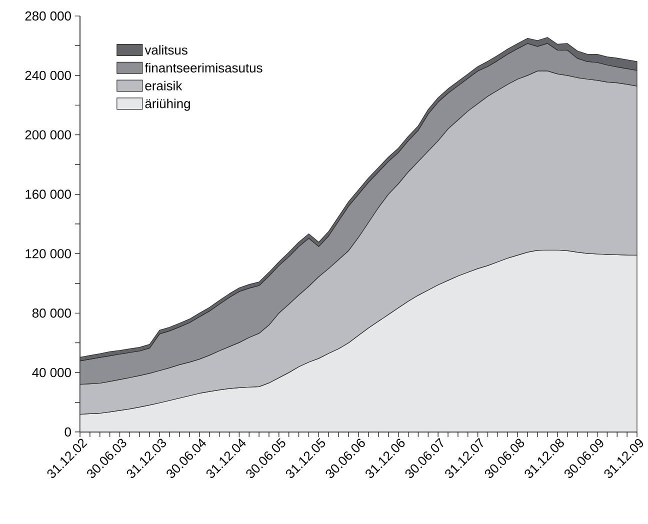 The width and height of the screenshot is (648, 524). I want to click on y-tick-label: 200 000, so click(48, 135).